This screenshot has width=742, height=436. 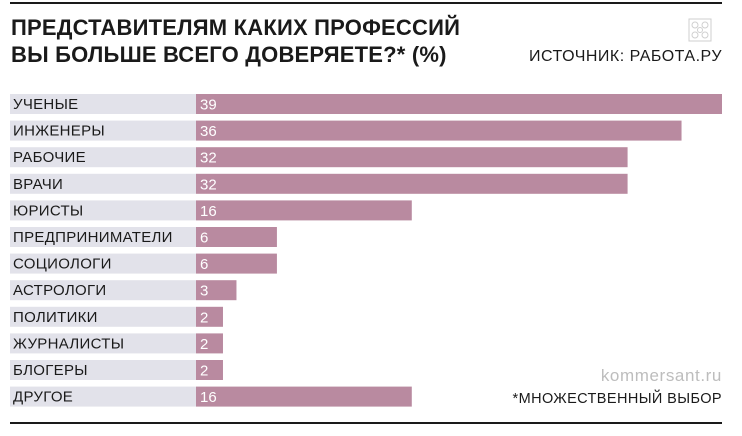 What do you see at coordinates (49, 157) in the screenshot?
I see `category-label: РАБОЧИЕ` at bounding box center [49, 157].